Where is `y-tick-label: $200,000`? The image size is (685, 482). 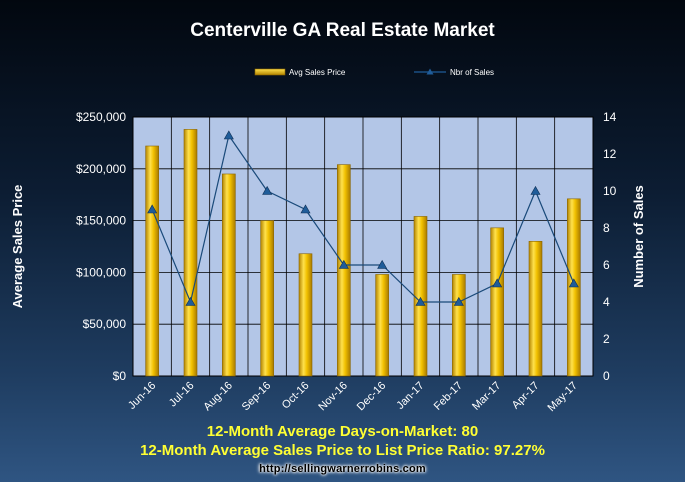 y-tick-label: $200,000 is located at coordinates (101, 169).